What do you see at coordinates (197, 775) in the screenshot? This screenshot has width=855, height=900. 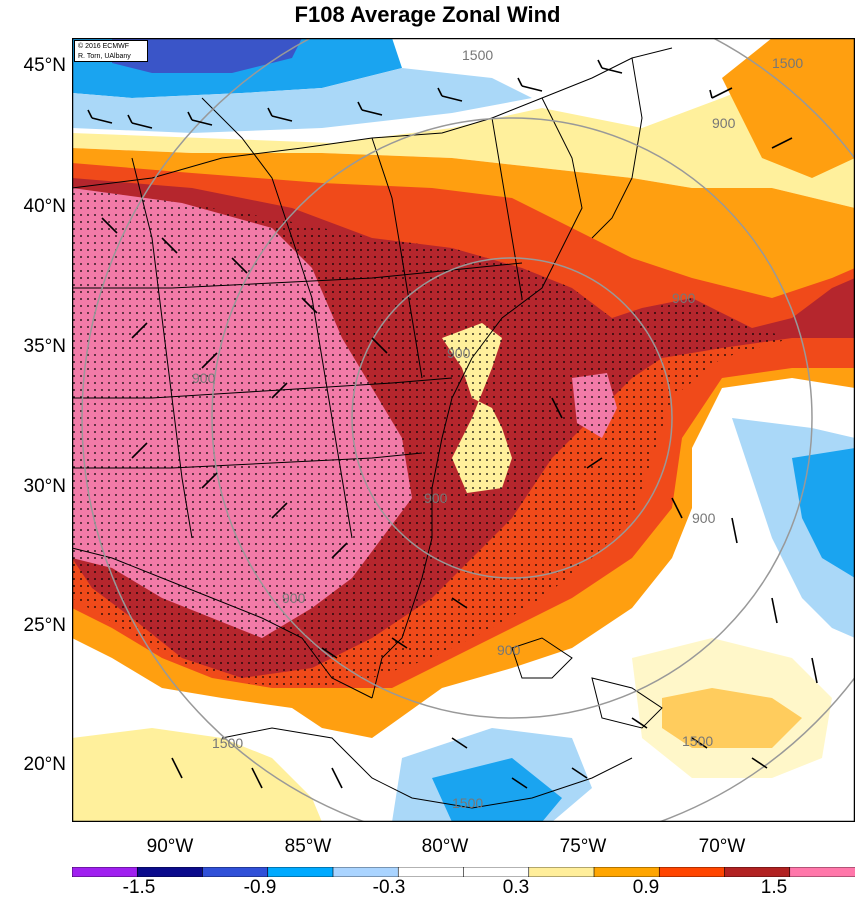 I see `shade-yellow-bottom` at bounding box center [197, 775].